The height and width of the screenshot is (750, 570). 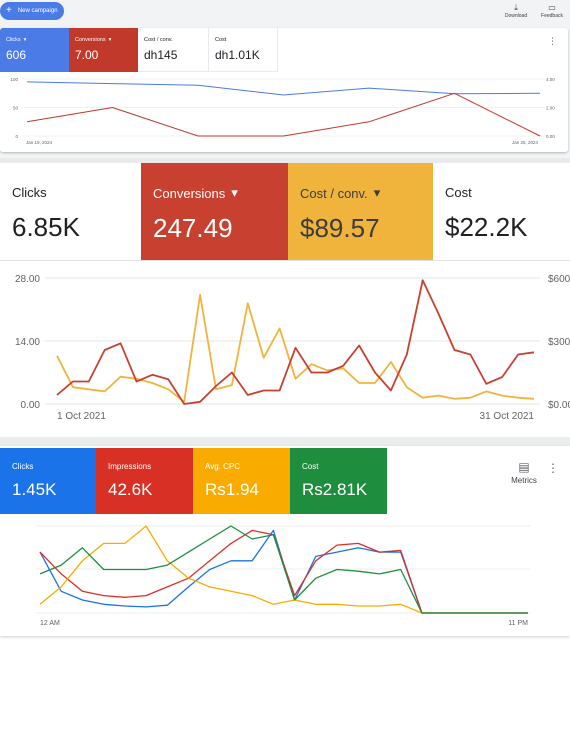 I want to click on chart-3: 12 AM 11 PM, so click(x=283, y=576).